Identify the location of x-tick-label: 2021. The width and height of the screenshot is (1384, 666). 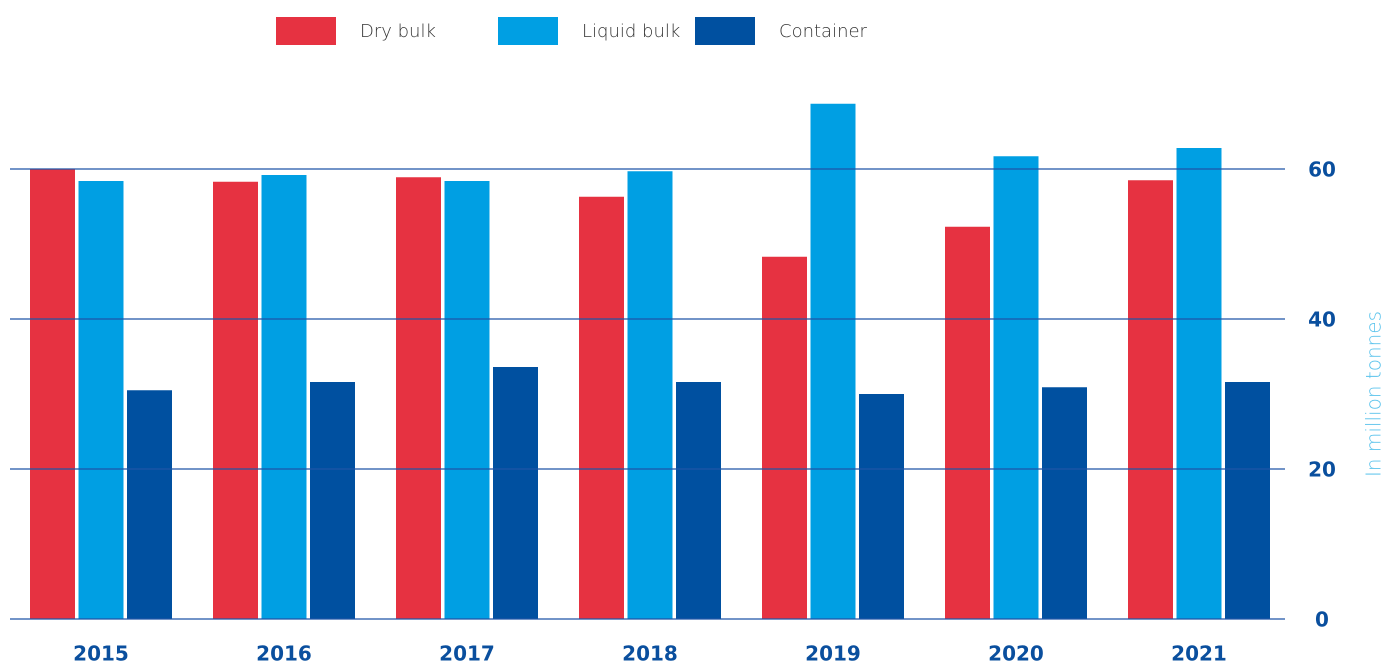
(1199, 654).